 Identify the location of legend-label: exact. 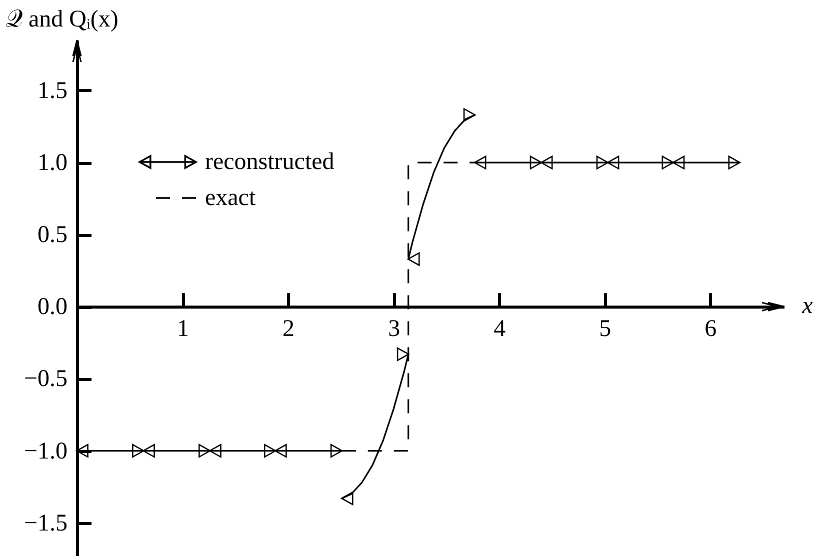
(230, 198).